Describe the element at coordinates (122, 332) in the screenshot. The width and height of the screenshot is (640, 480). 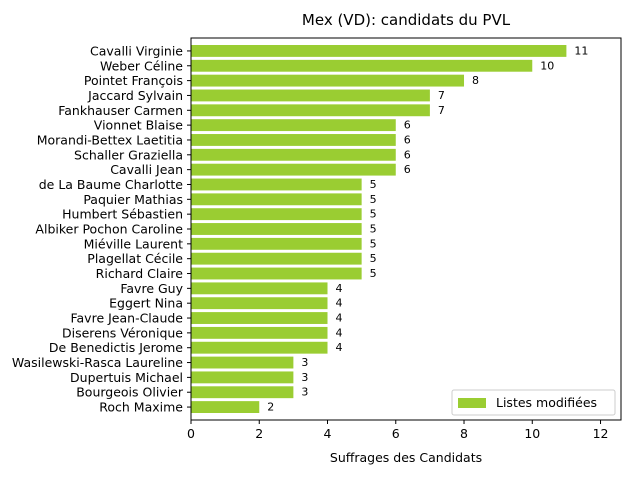
I see `category-label: Diserens Véronique` at that location.